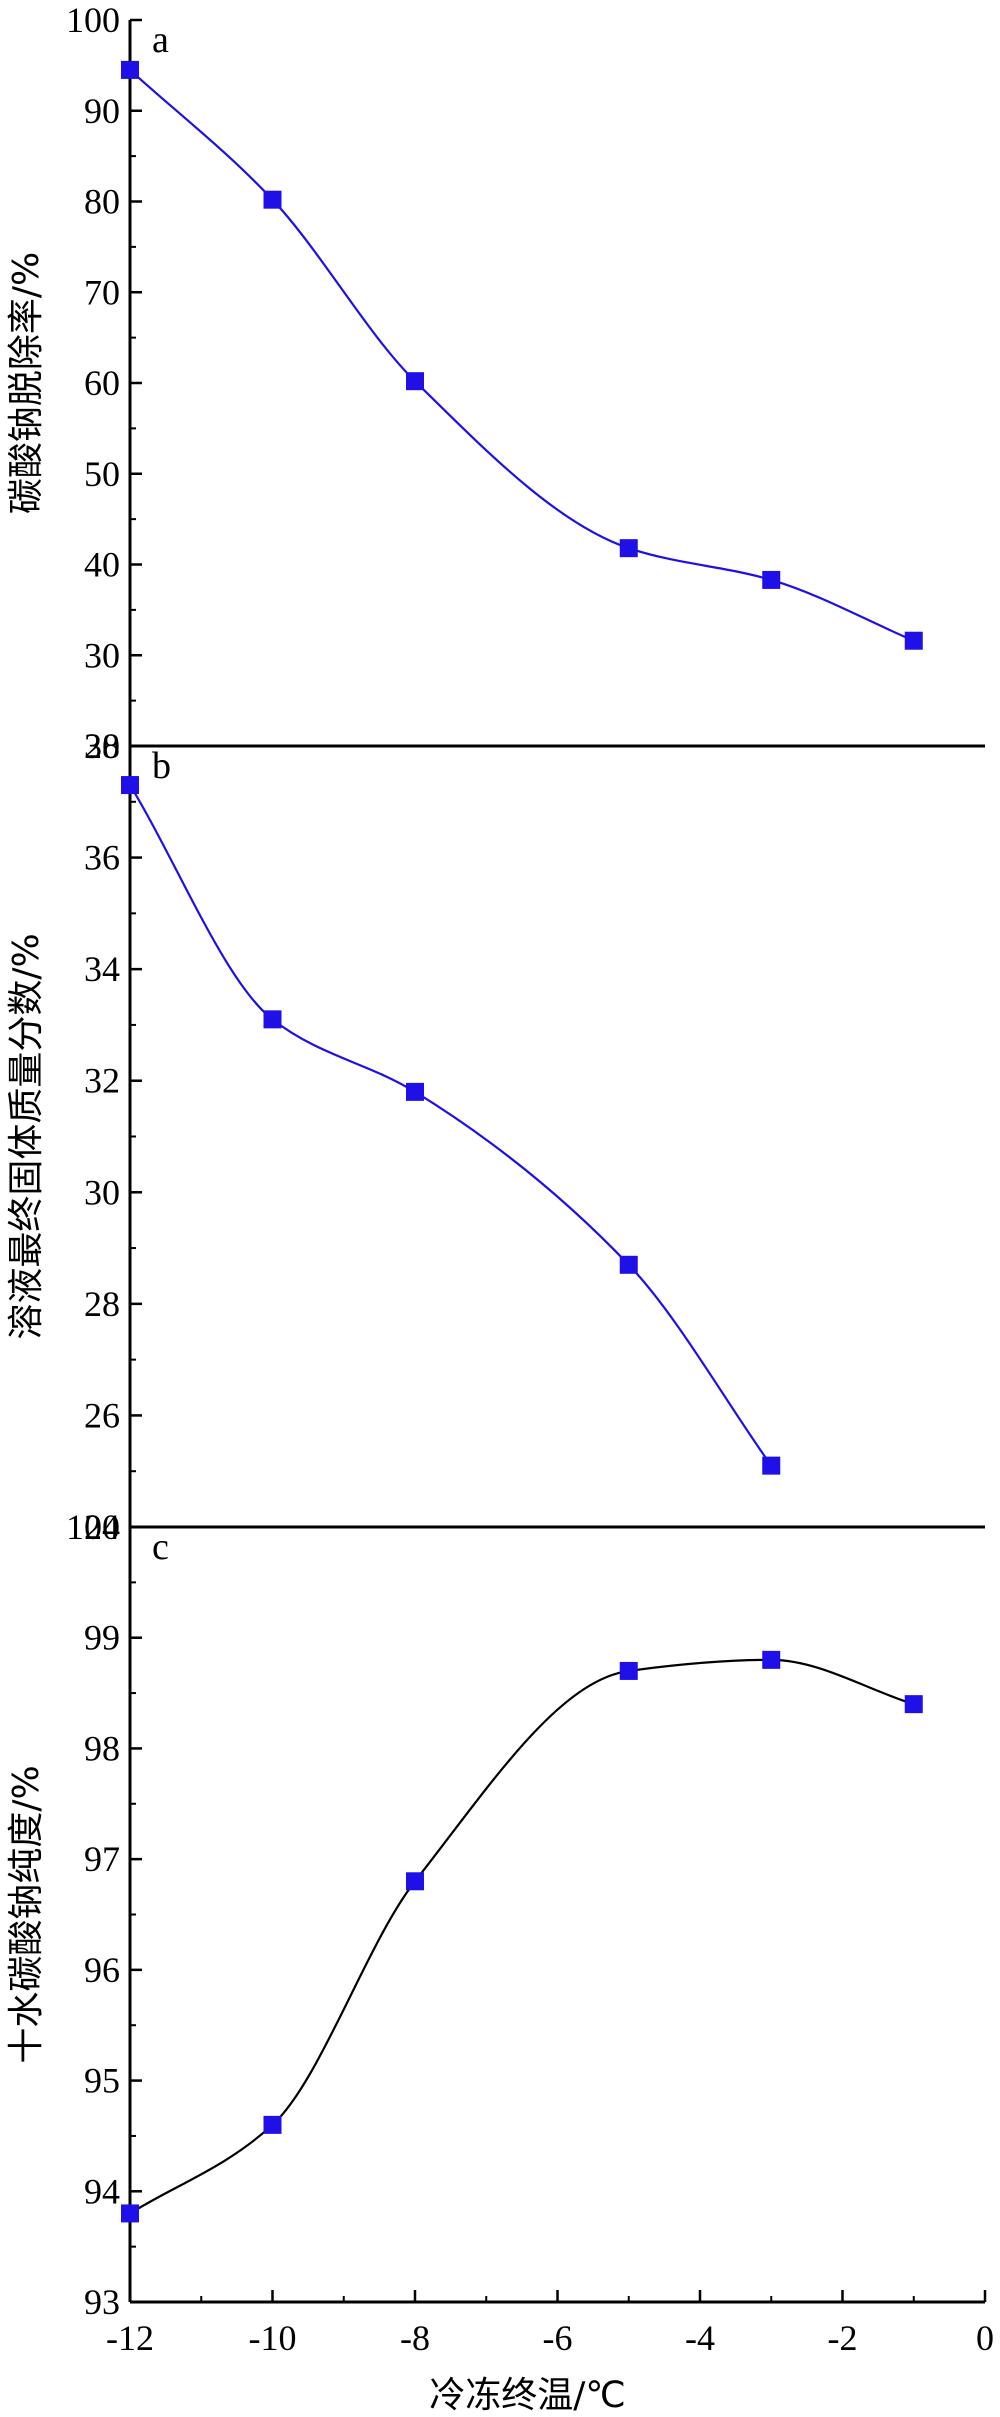 The image size is (1000, 2417). I want to click on y-tick-label: 96, so click(102, 1970).